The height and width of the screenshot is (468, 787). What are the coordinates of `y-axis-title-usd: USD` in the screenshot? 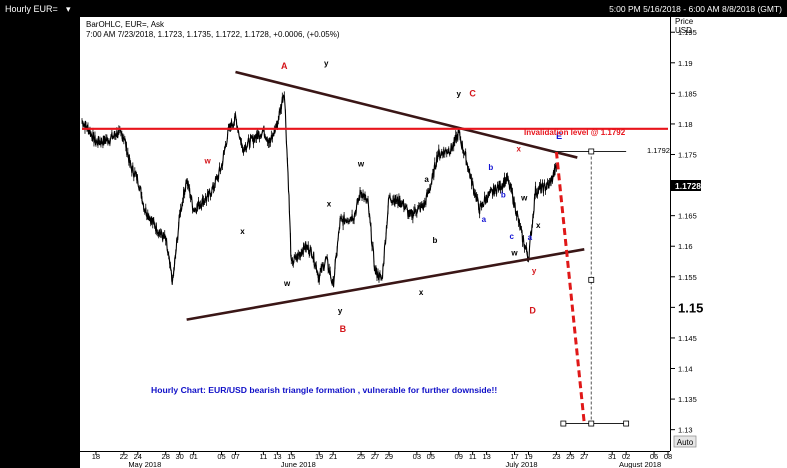 It's located at (683, 30).